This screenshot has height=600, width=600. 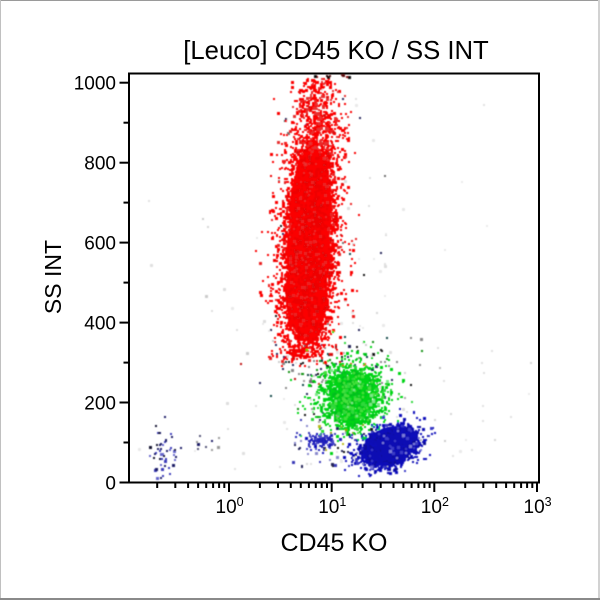 What do you see at coordinates (95, 84) in the screenshot?
I see `svg-text: 1000` at bounding box center [95, 84].